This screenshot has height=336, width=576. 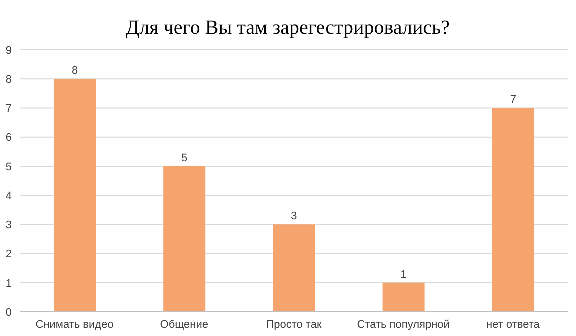 What do you see at coordinates (513, 324) in the screenshot?
I see `x-tick-label: нет ответа` at bounding box center [513, 324].